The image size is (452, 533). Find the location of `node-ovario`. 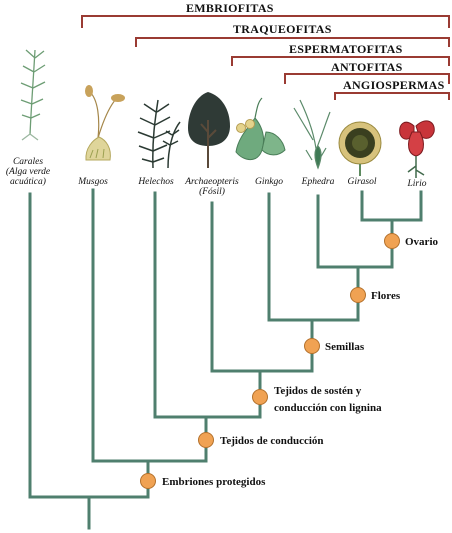

node-ovario is located at coordinates (392, 241).